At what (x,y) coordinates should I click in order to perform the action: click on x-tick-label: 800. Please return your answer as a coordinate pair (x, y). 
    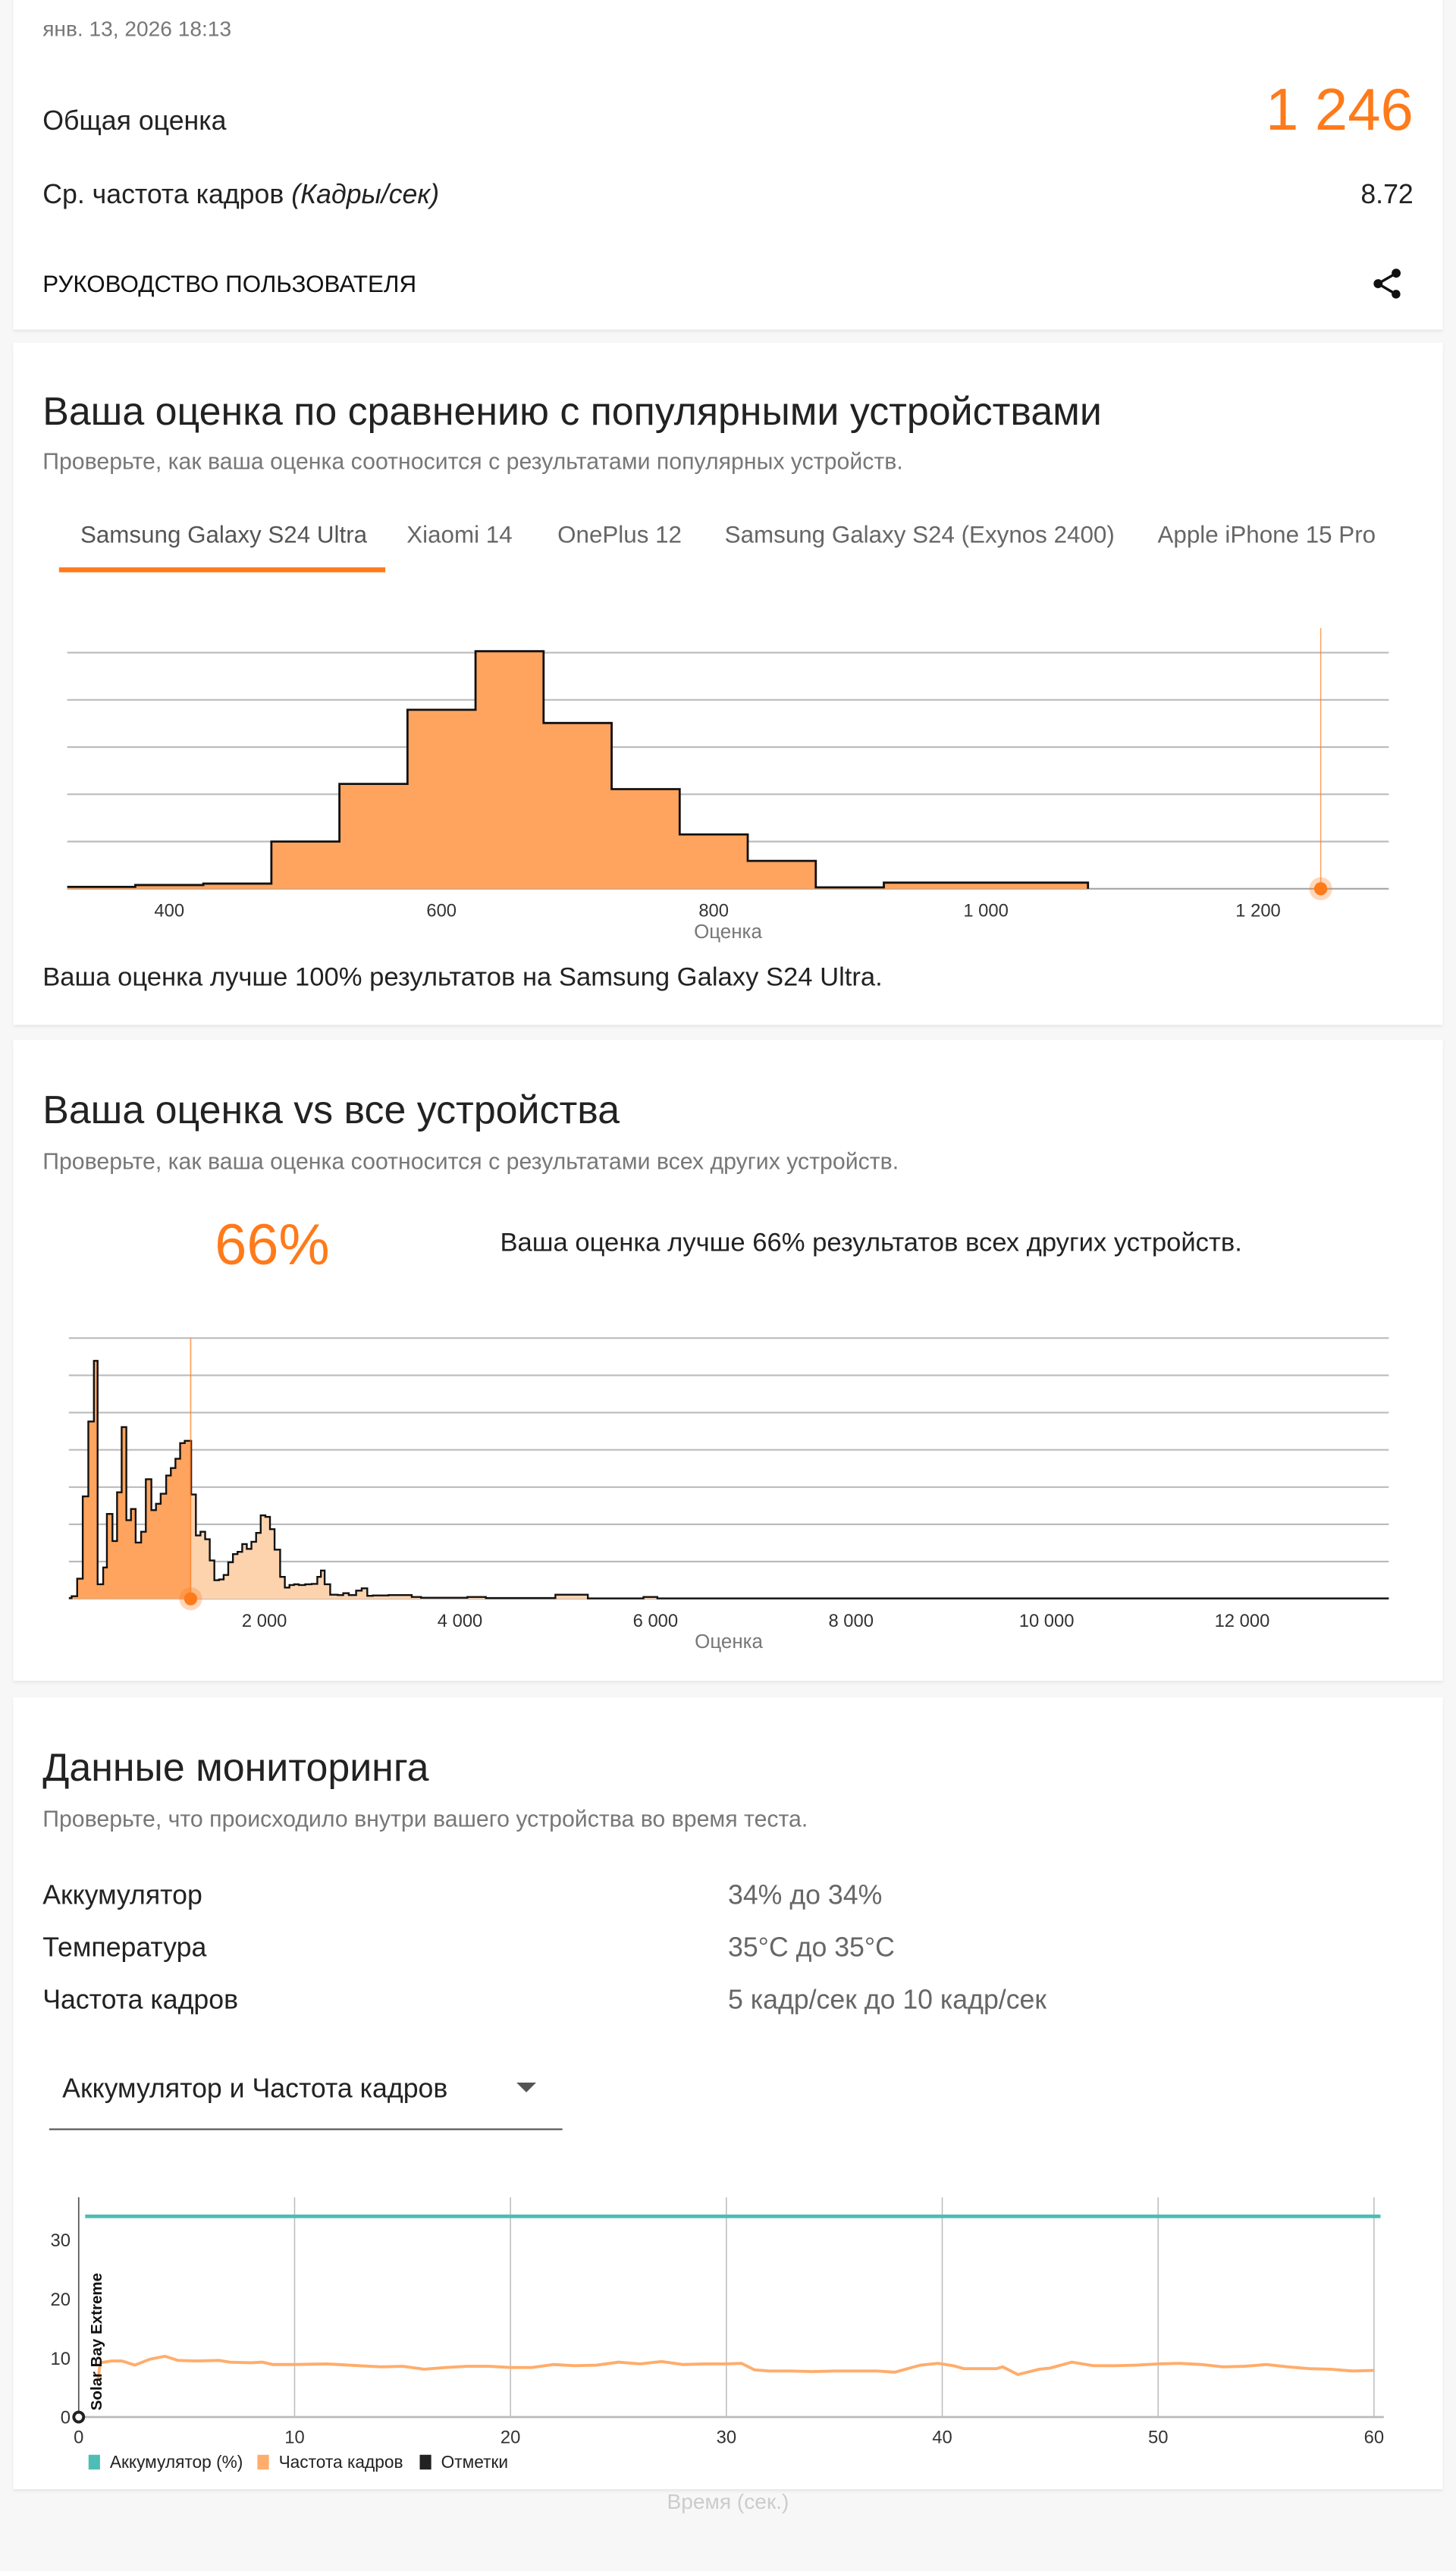
    Looking at the image, I should click on (713, 911).